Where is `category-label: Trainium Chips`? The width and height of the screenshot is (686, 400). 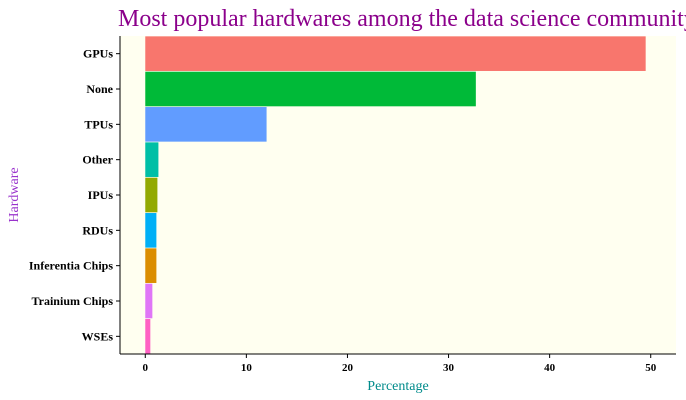 category-label: Trainium Chips is located at coordinates (73, 301).